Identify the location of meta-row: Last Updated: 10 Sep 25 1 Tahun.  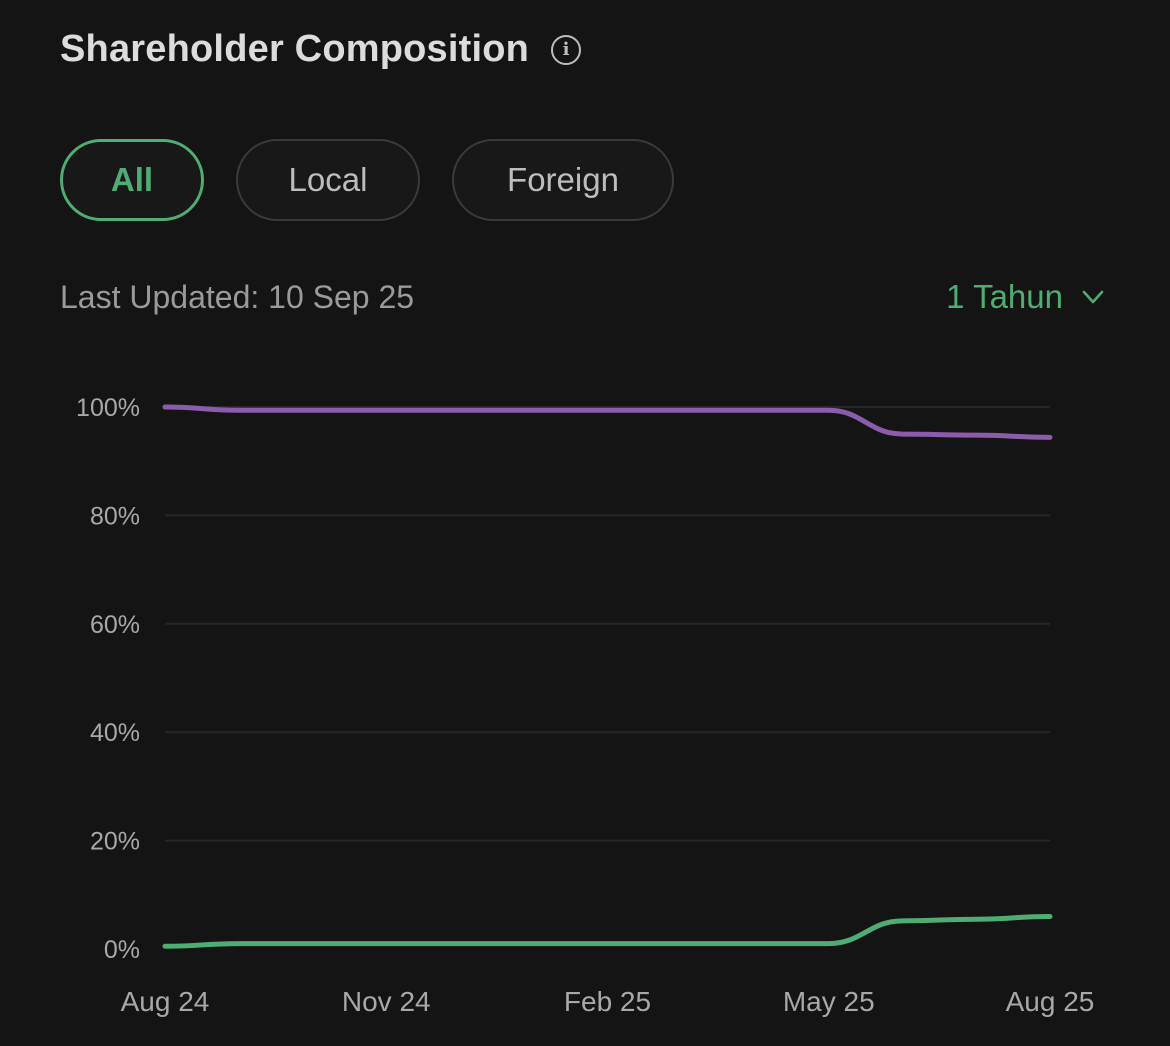
(582, 297).